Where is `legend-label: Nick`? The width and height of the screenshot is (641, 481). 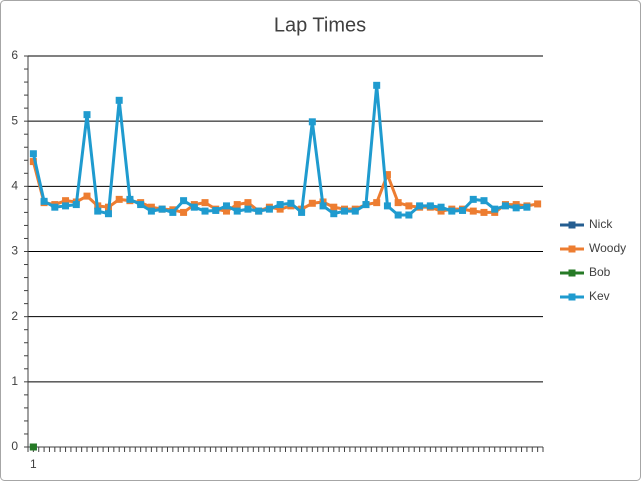 legend-label: Nick is located at coordinates (601, 224).